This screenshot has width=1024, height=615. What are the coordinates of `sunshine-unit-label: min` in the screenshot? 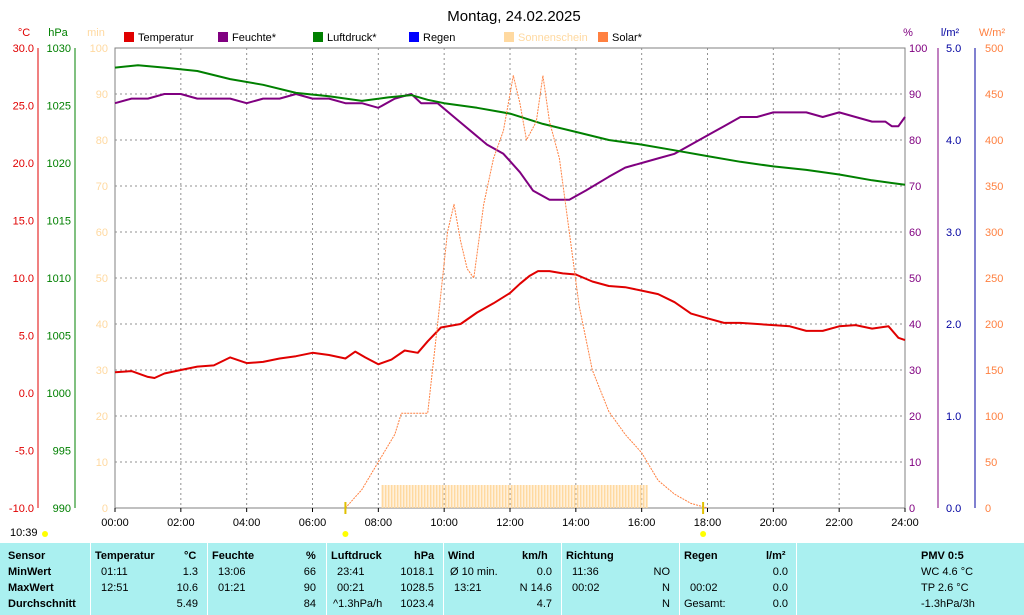 It's located at (96, 33).